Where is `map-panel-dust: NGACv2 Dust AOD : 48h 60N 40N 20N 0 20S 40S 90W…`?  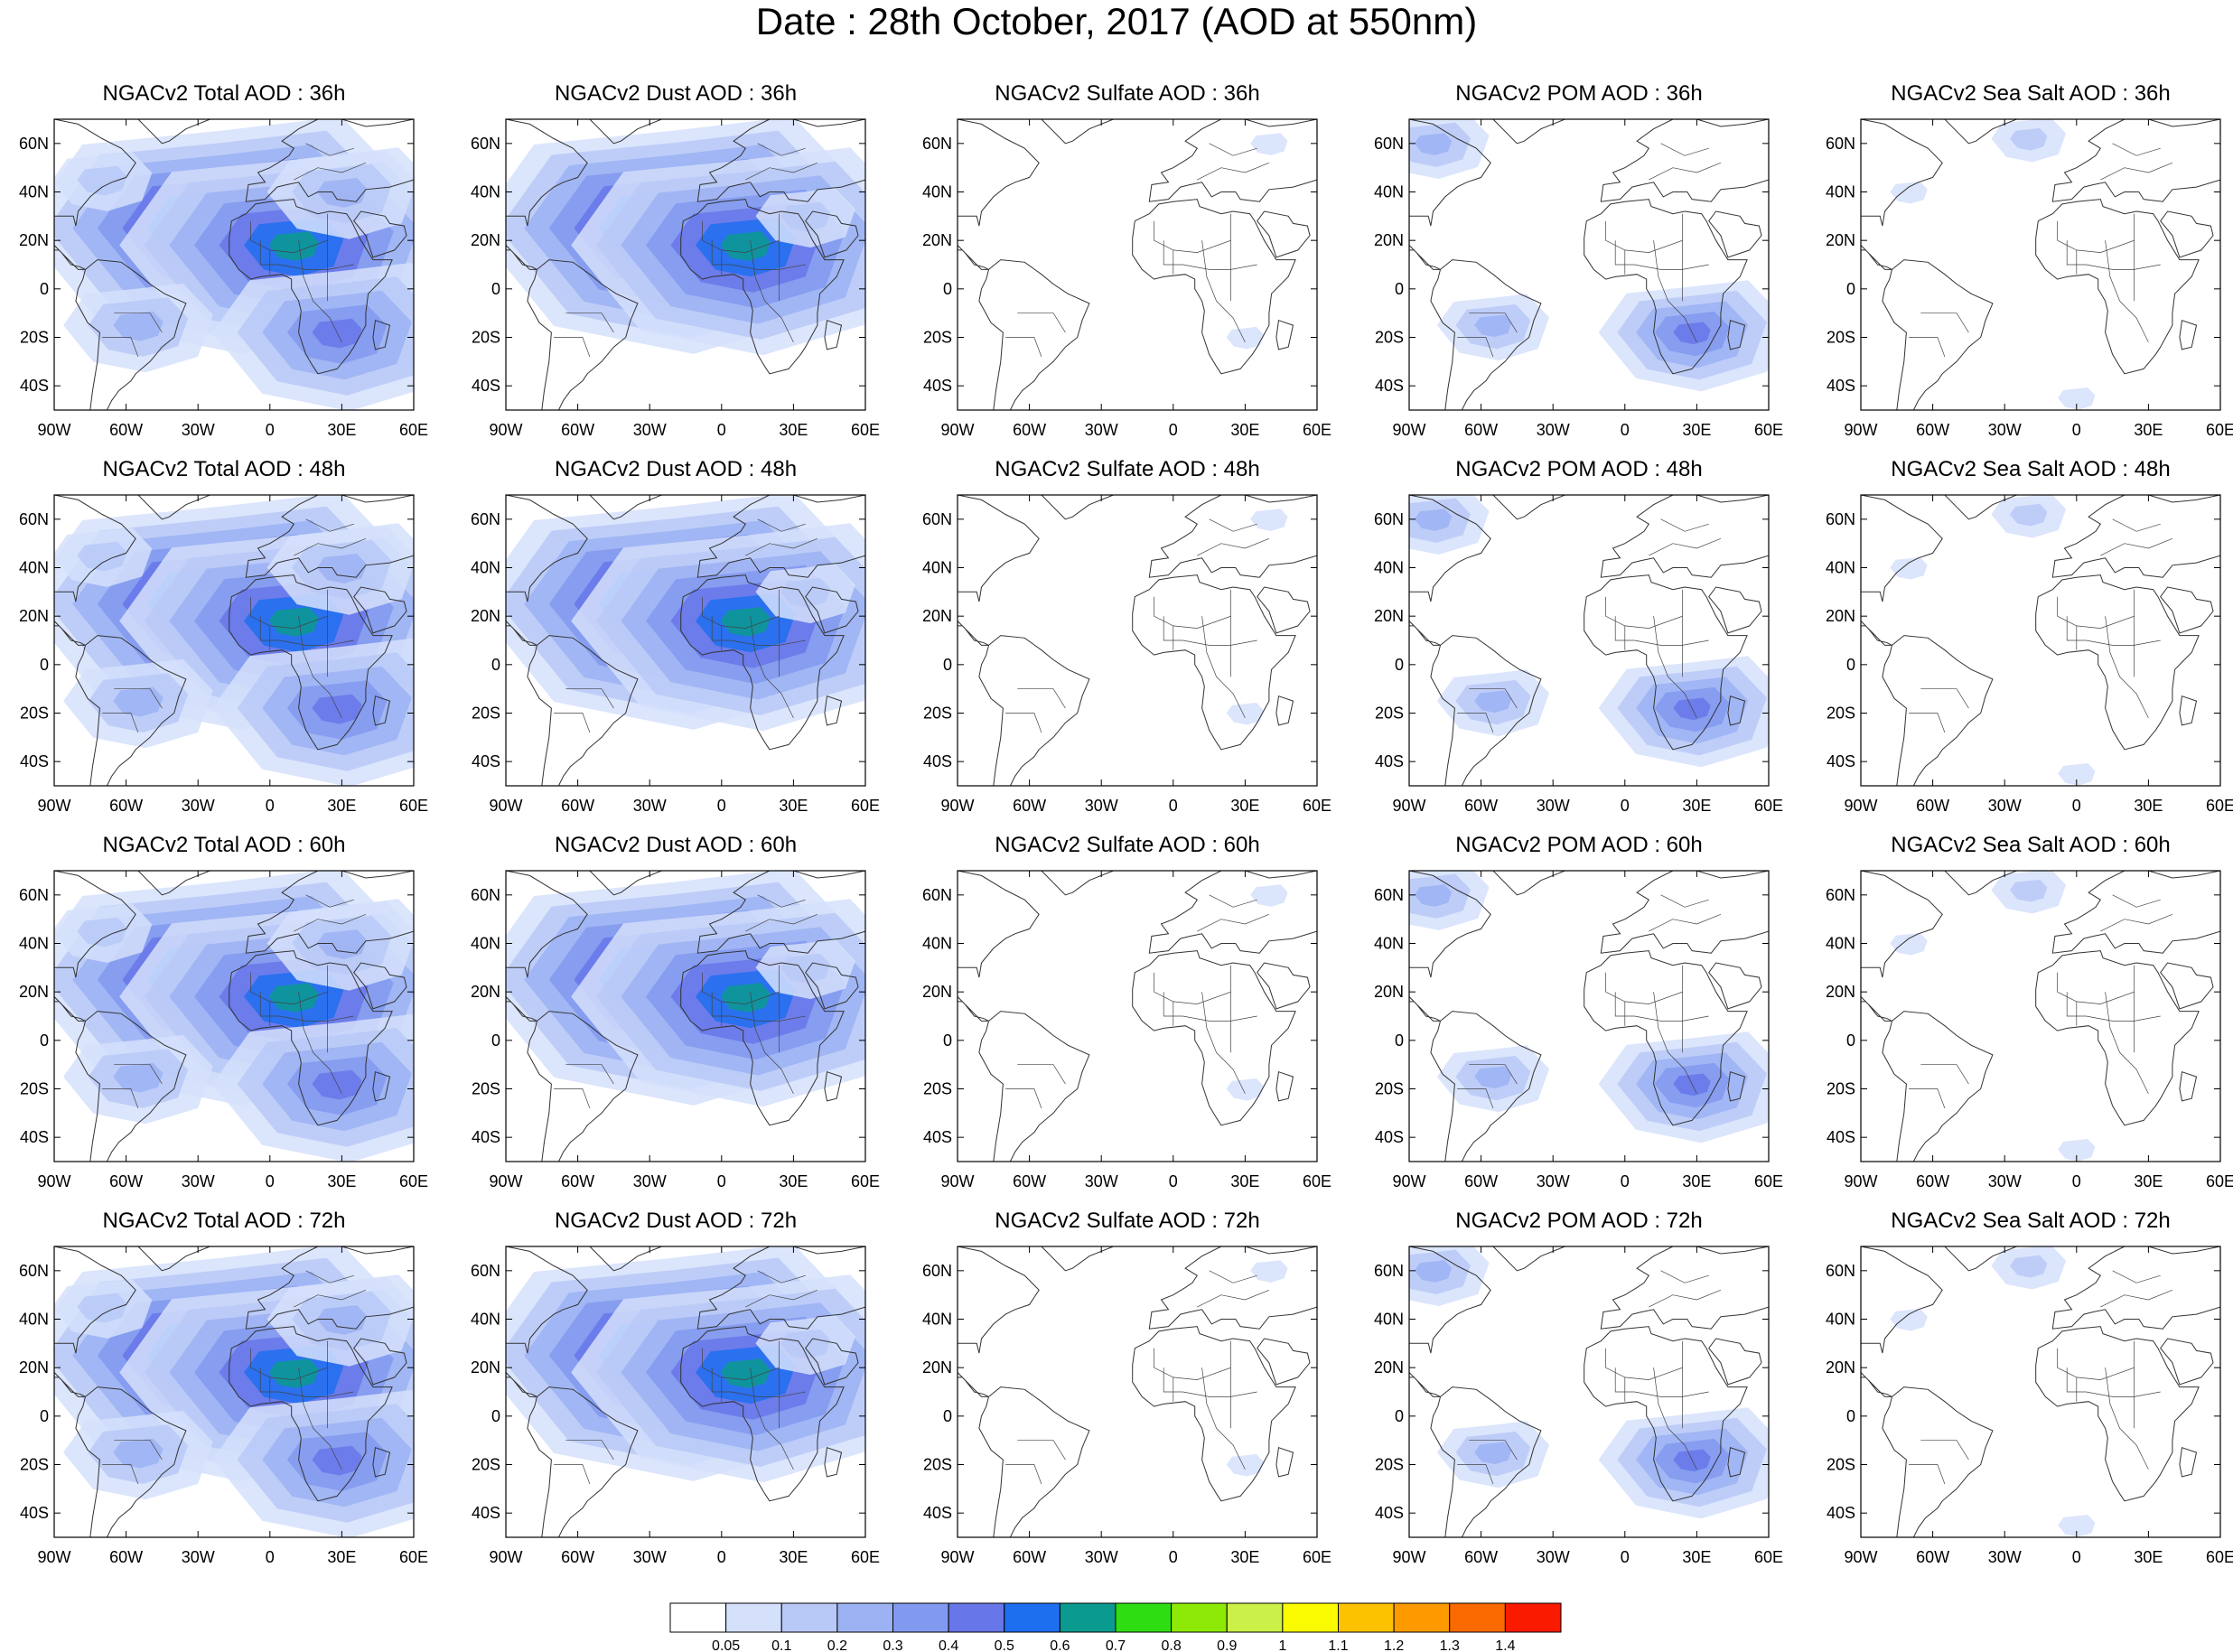 map-panel-dust: NGACv2 Dust AOD : 48h 60N 40N 20N 0 20S 40S 90W… is located at coordinates (676, 642).